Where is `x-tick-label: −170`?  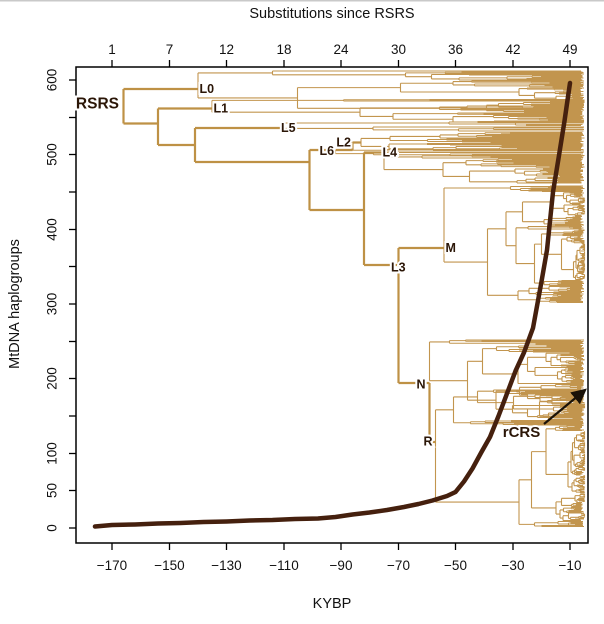
x-tick-label: −170 is located at coordinates (112, 565).